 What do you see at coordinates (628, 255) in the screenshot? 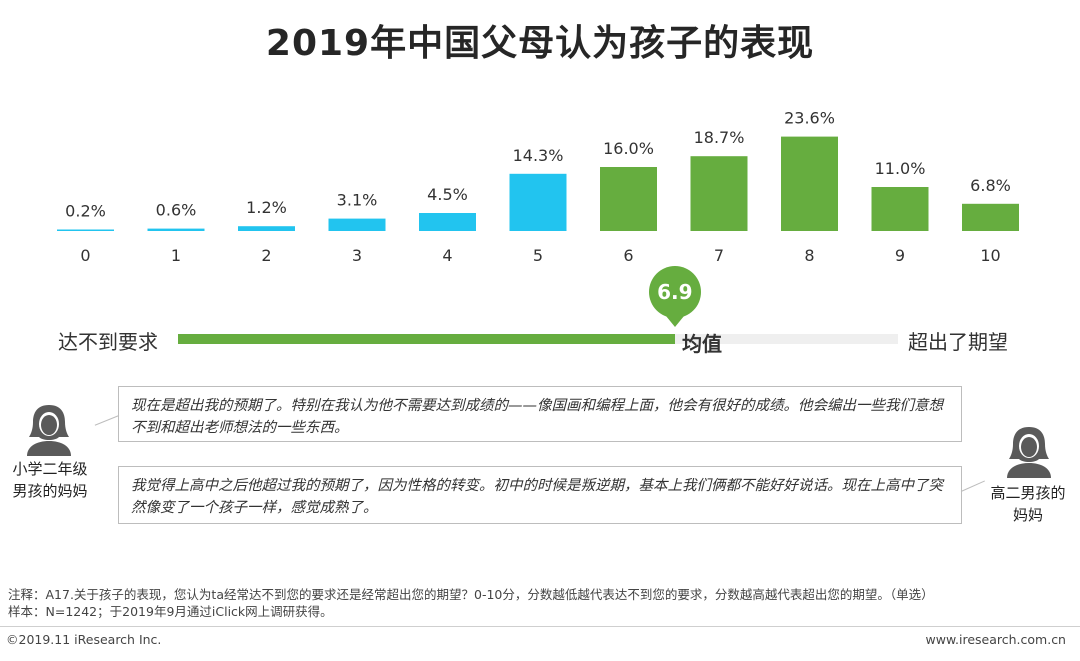
I see `x-tick-label: 6` at bounding box center [628, 255].